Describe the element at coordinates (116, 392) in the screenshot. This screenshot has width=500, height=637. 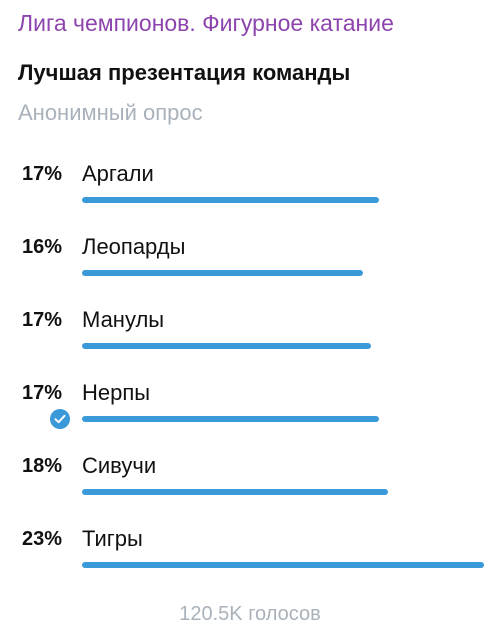
I see `option-label: Нерпы` at that location.